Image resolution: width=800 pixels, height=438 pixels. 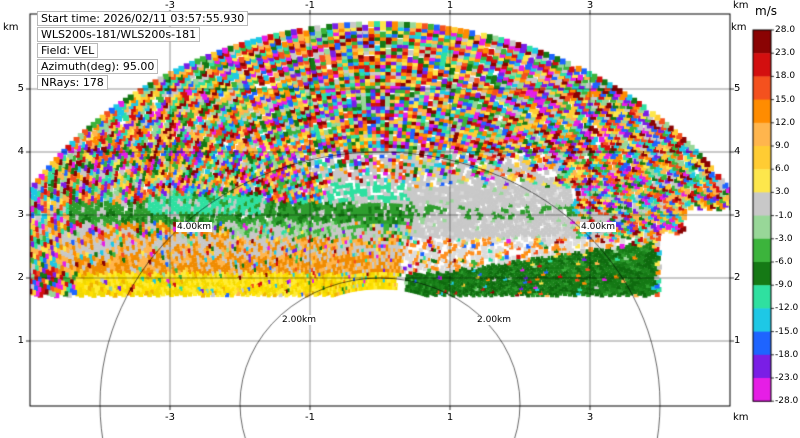 I want to click on nrays-label: NRays: 178, so click(x=72, y=82).